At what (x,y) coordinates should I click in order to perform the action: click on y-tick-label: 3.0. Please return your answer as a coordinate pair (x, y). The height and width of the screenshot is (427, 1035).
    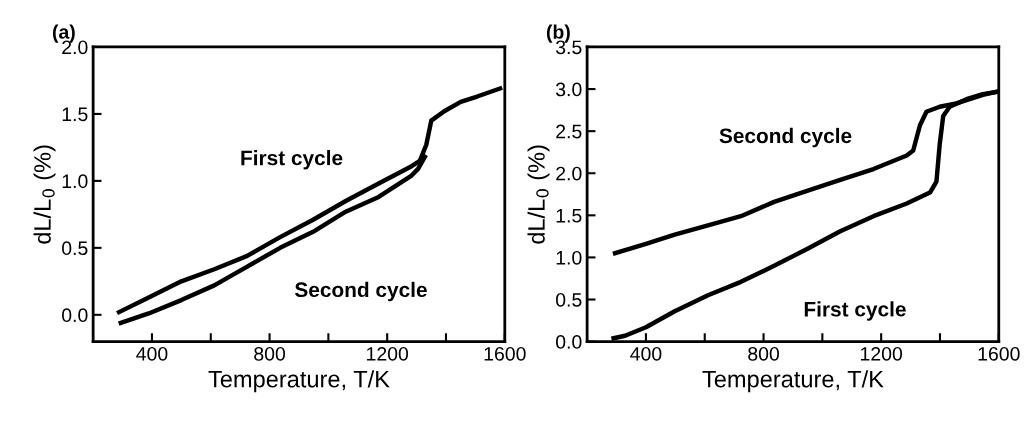
    Looking at the image, I should click on (568, 89).